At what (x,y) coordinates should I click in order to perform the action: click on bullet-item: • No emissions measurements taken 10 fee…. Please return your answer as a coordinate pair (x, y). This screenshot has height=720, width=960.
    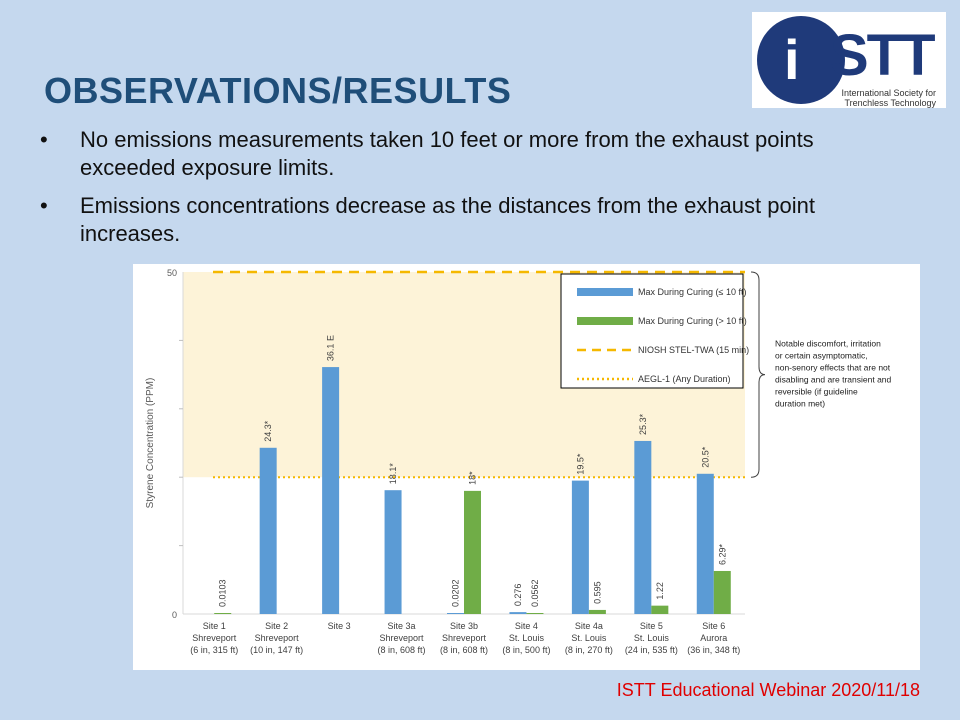
    Looking at the image, I should click on (440, 154).